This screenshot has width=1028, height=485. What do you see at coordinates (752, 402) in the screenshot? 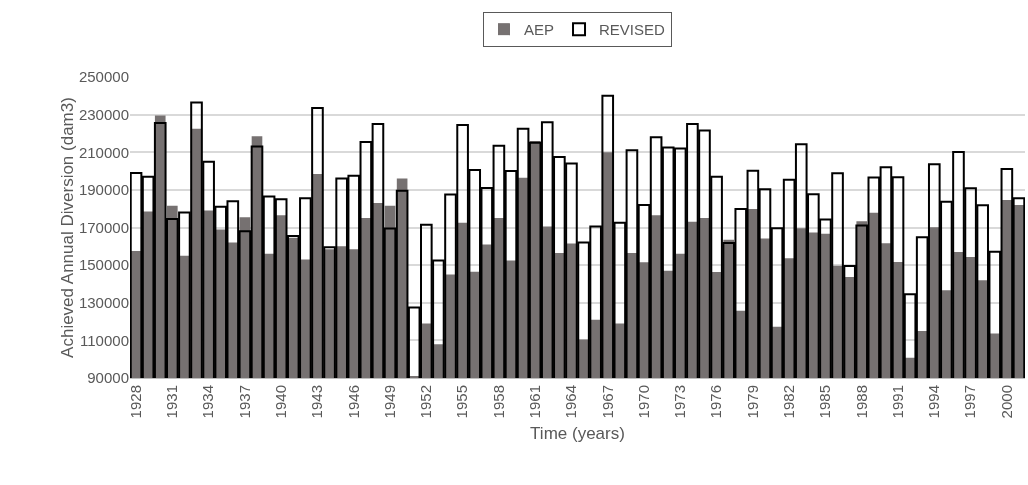
I see `x-tick-label: 1979` at bounding box center [752, 402].